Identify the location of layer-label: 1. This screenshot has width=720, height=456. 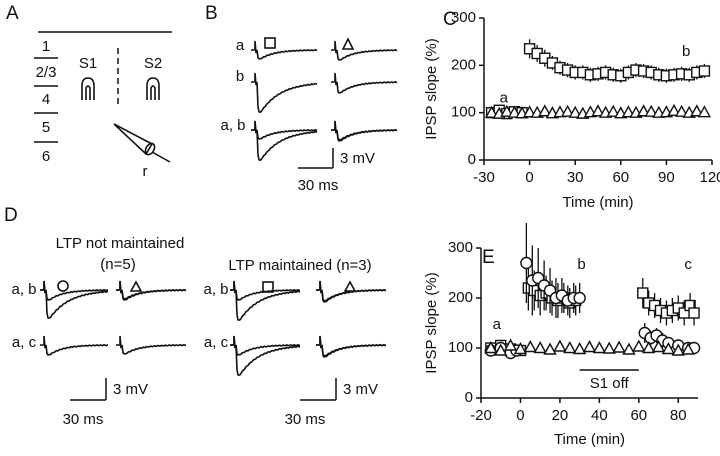
(46, 46).